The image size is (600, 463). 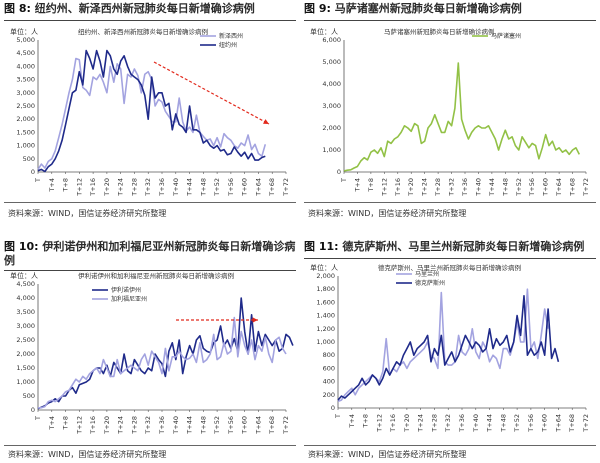 I want to click on trend-arrow-head, so click(x=255, y=320).